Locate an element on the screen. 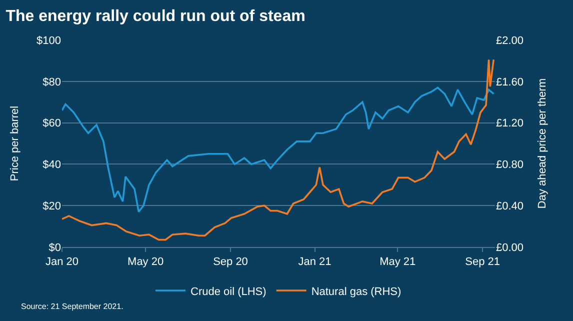  y2-tick-label: £1.60 is located at coordinates (510, 82).